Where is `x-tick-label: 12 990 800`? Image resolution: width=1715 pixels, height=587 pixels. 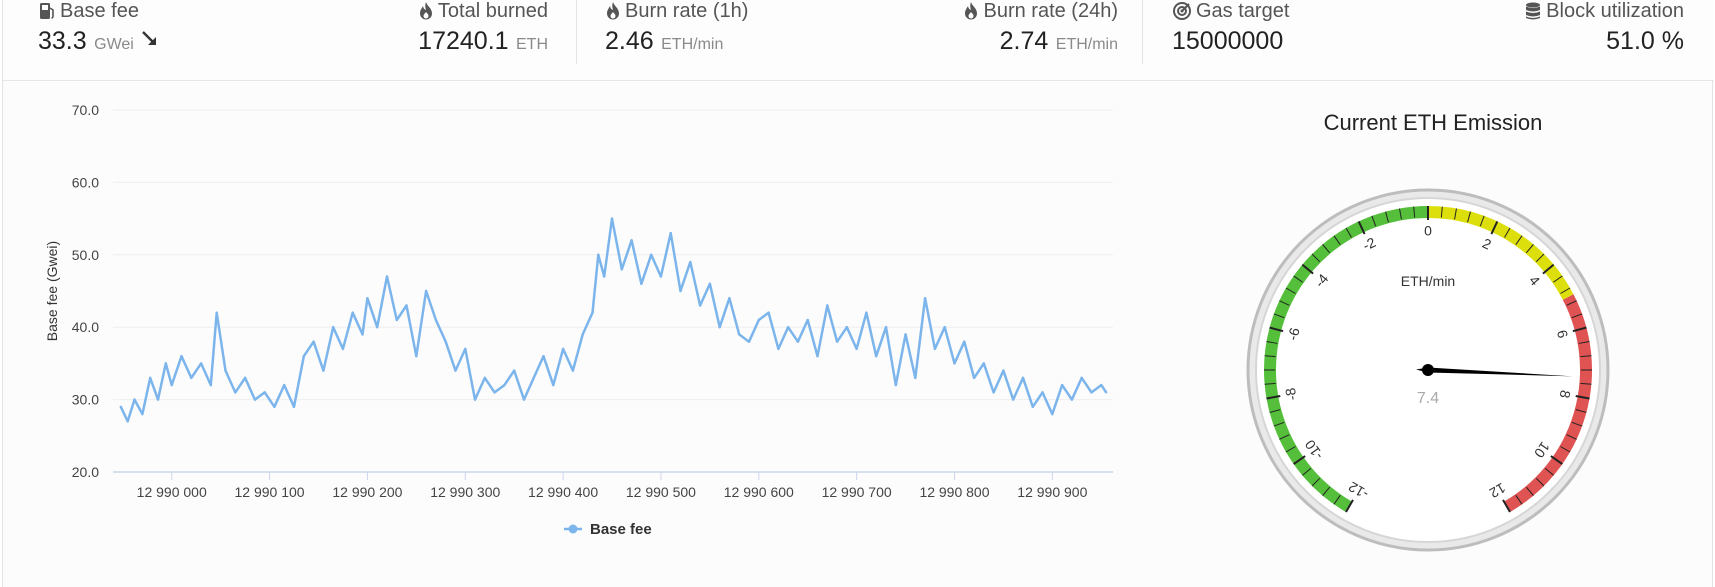 x-tick-label: 12 990 800 is located at coordinates (954, 492).